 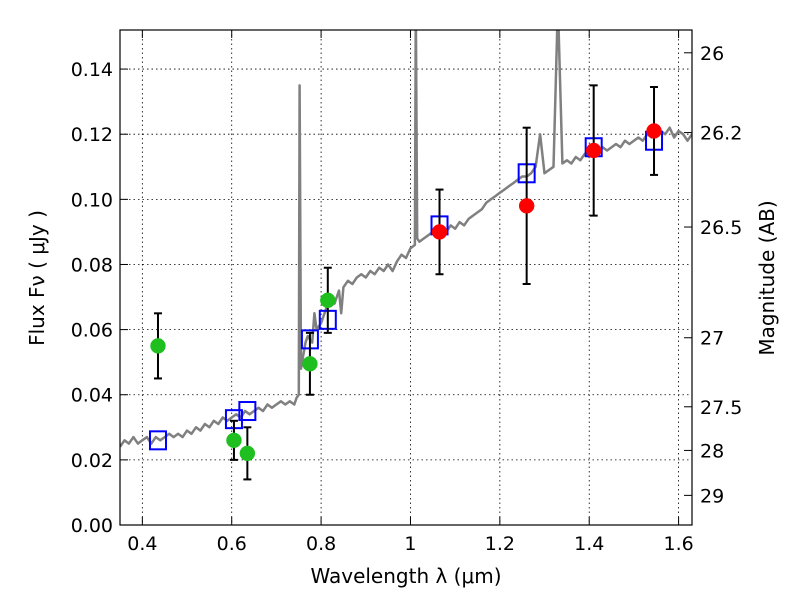 What do you see at coordinates (712, 451) in the screenshot?
I see `right-tick-label: 28` at bounding box center [712, 451].